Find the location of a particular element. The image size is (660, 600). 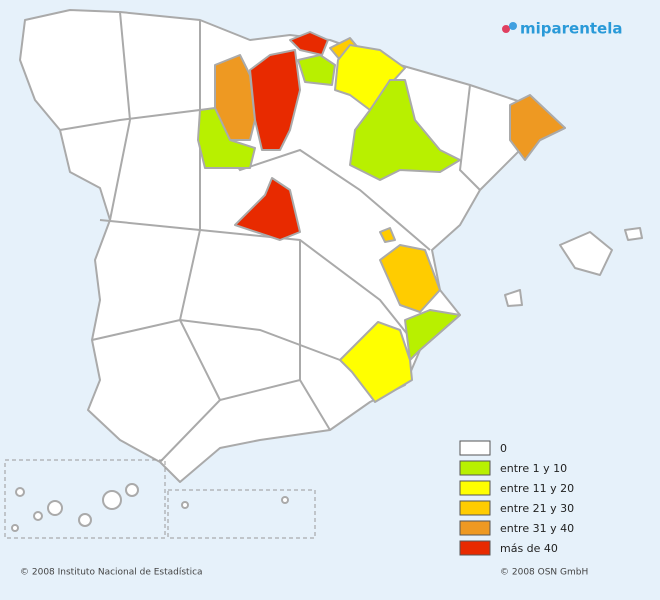

ceuta-melilla-inset is located at coordinates (241, 514).